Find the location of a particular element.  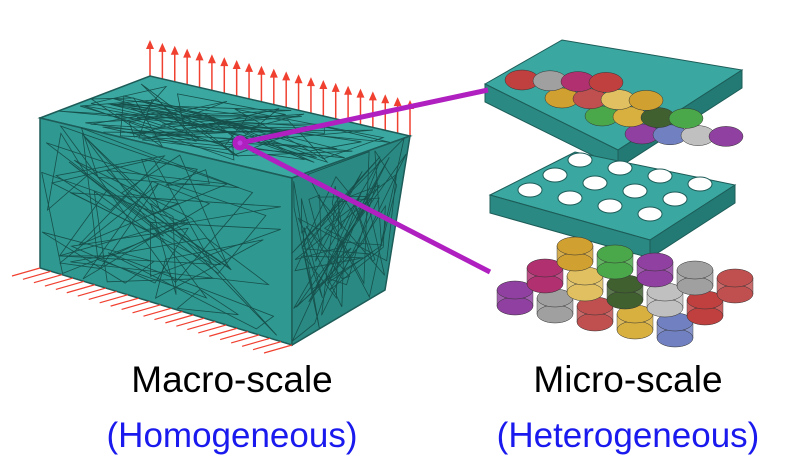

support-lines is located at coordinates (152, 310).